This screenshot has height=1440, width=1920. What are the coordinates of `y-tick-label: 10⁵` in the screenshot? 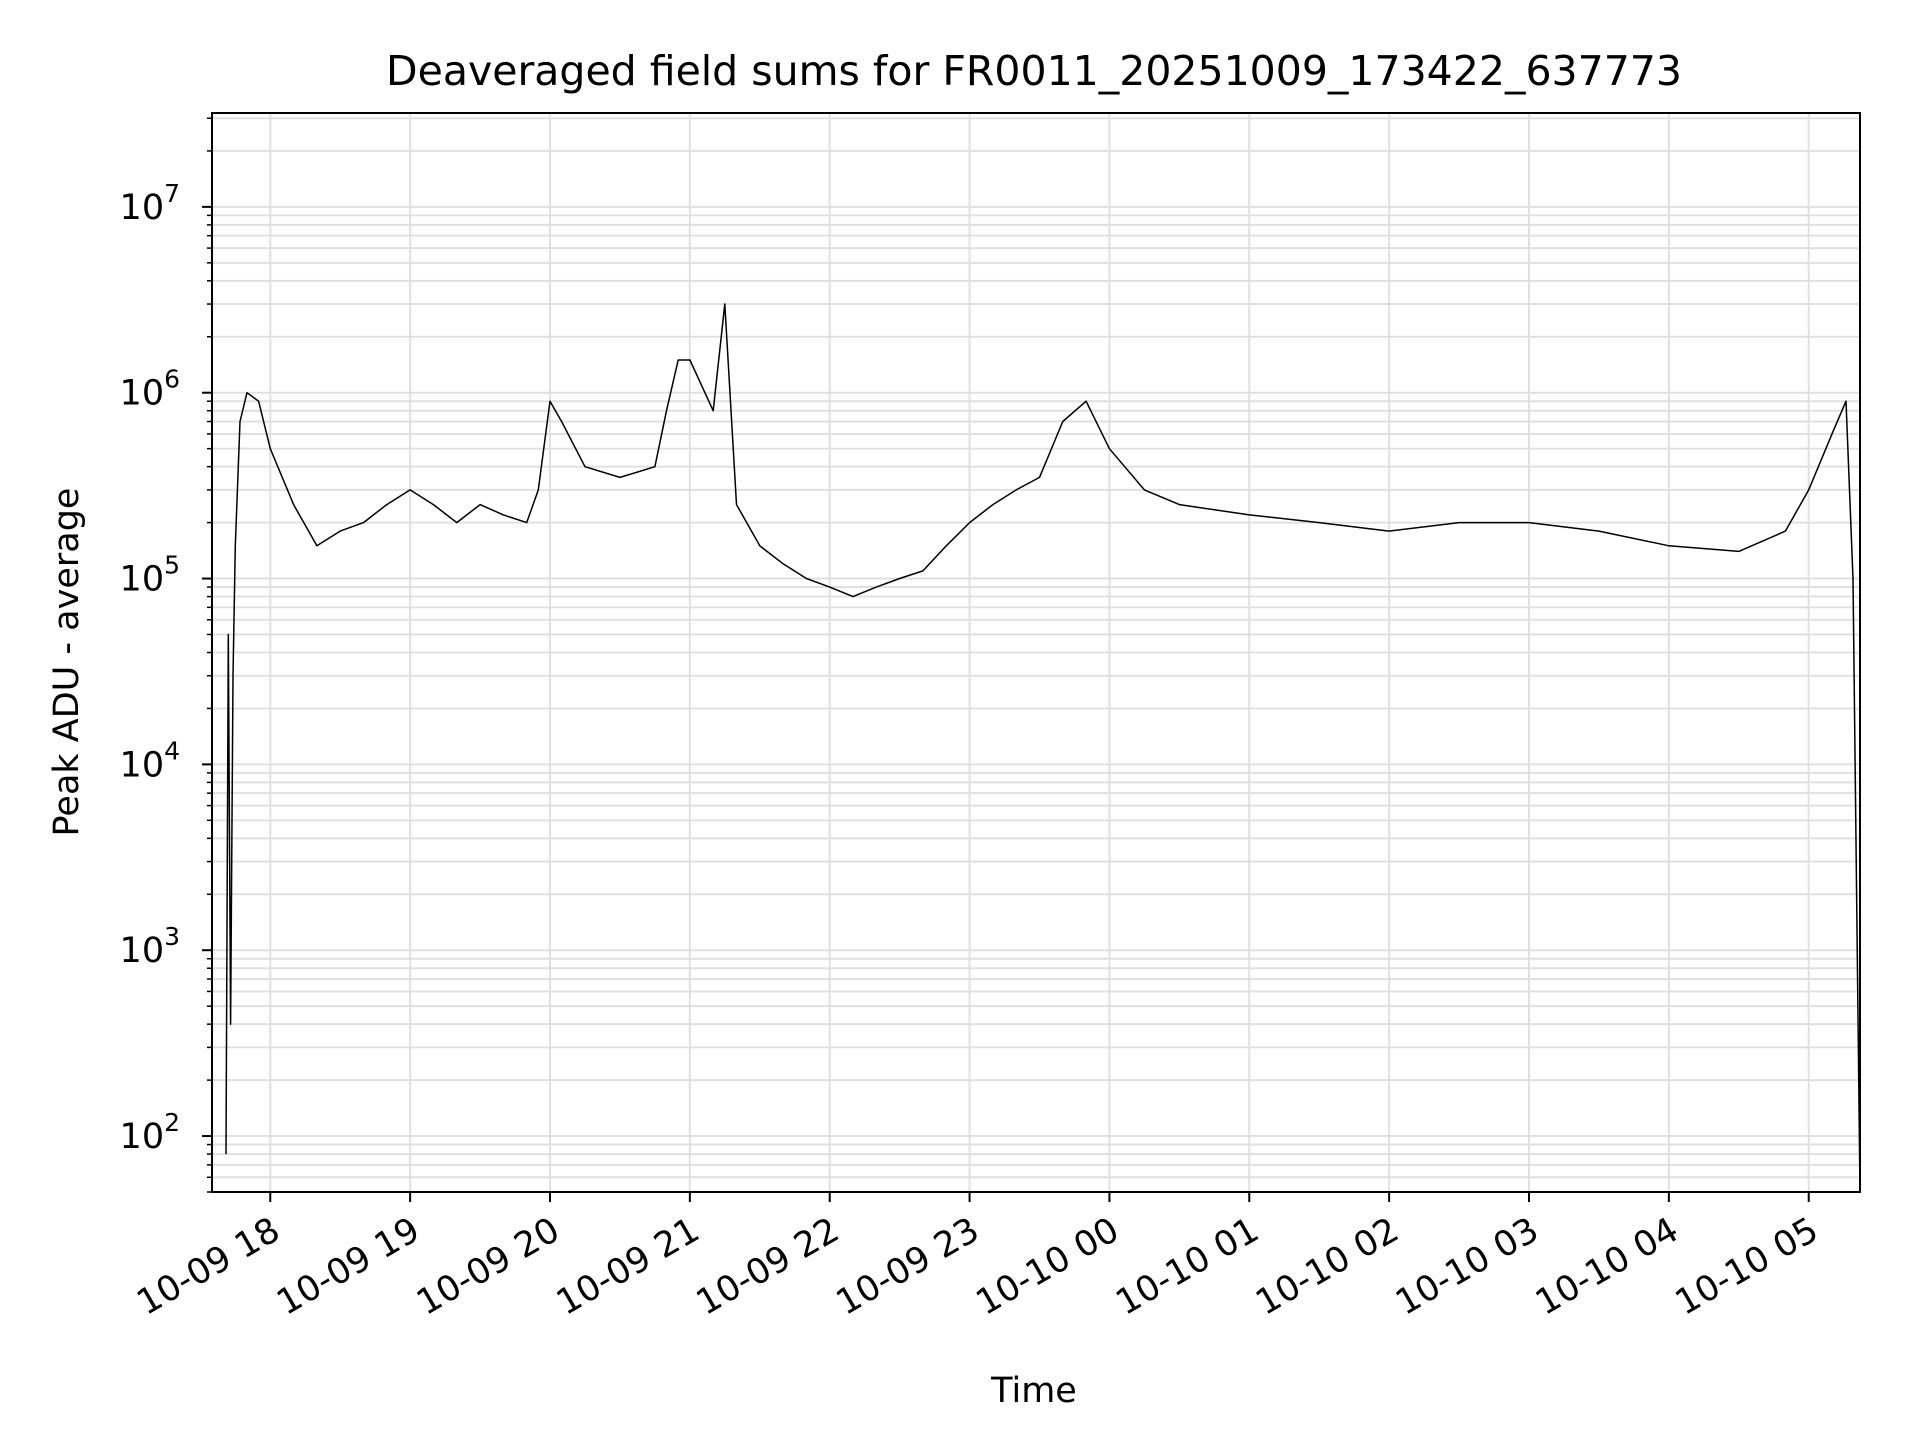 It's located at (150, 575).